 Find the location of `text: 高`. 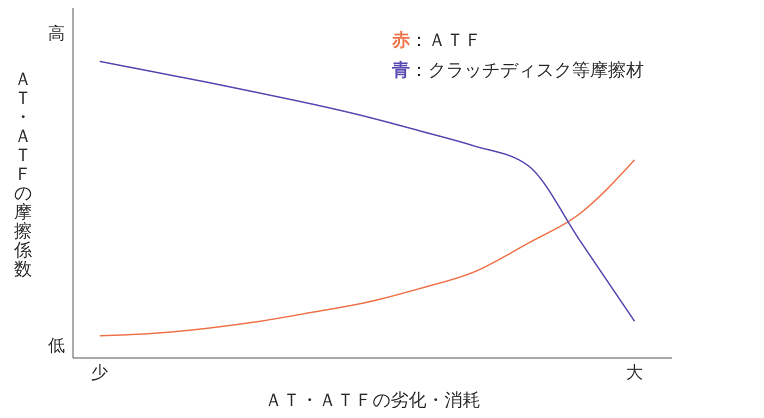

text: 高 is located at coordinates (56, 34).